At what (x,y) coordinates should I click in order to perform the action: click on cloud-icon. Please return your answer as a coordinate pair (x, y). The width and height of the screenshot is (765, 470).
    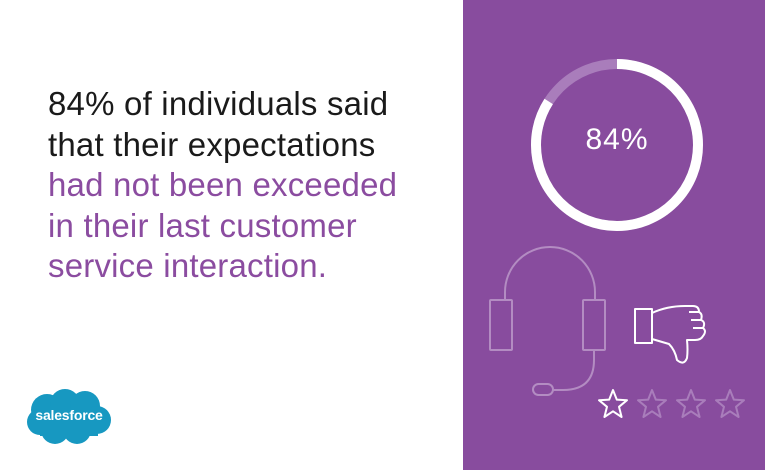
    Looking at the image, I should click on (69, 416).